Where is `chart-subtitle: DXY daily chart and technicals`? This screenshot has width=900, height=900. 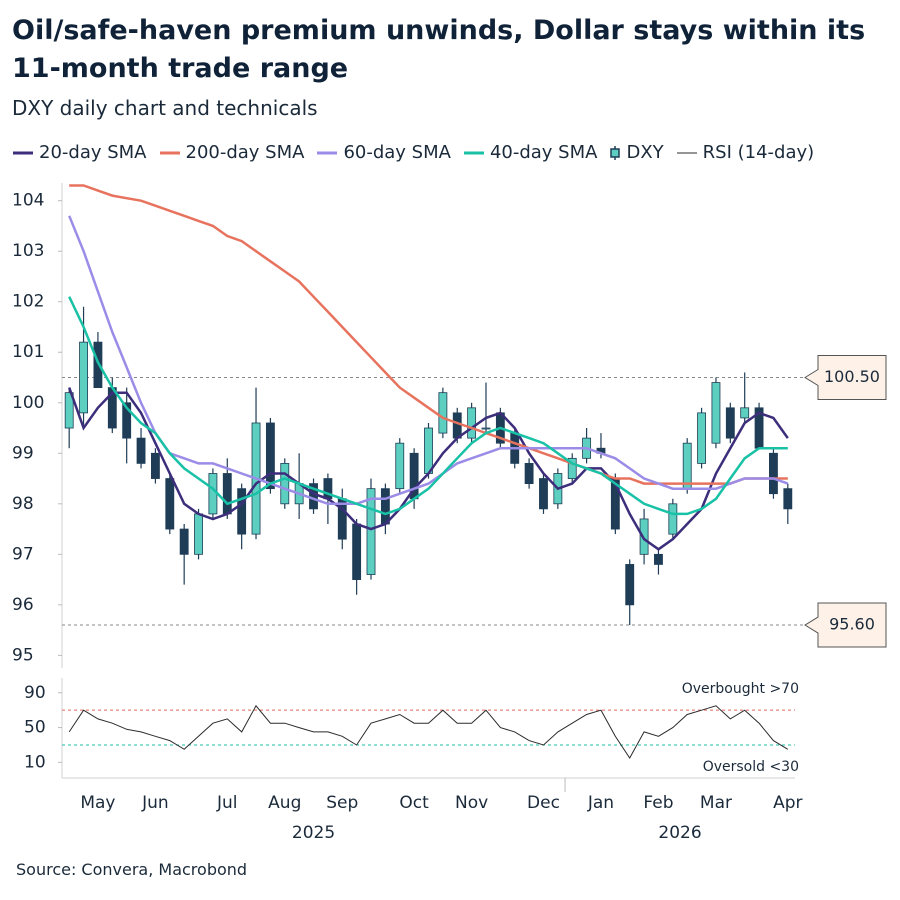 chart-subtitle: DXY daily chart and technicals is located at coordinates (165, 108).